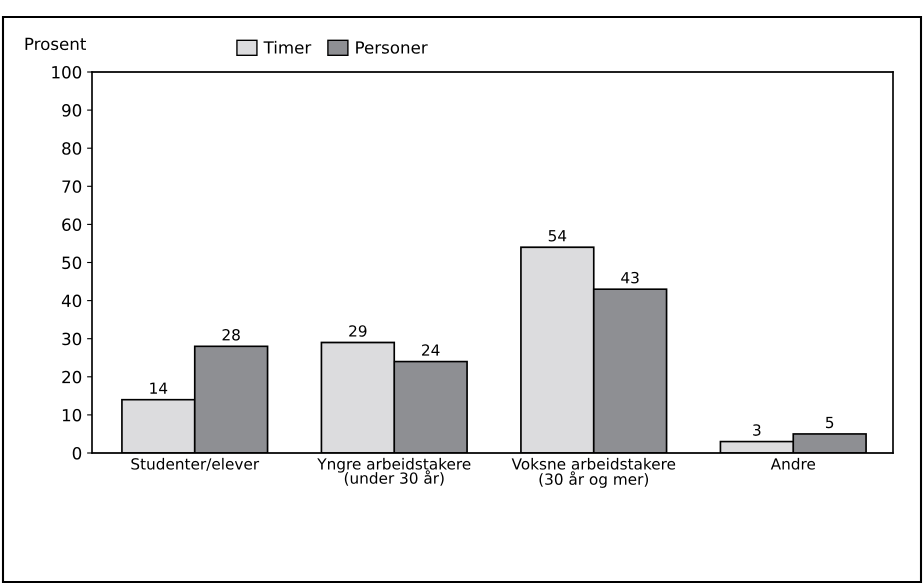 The height and width of the screenshot is (585, 924). I want to click on y-tick-label: 40, so click(72, 301).